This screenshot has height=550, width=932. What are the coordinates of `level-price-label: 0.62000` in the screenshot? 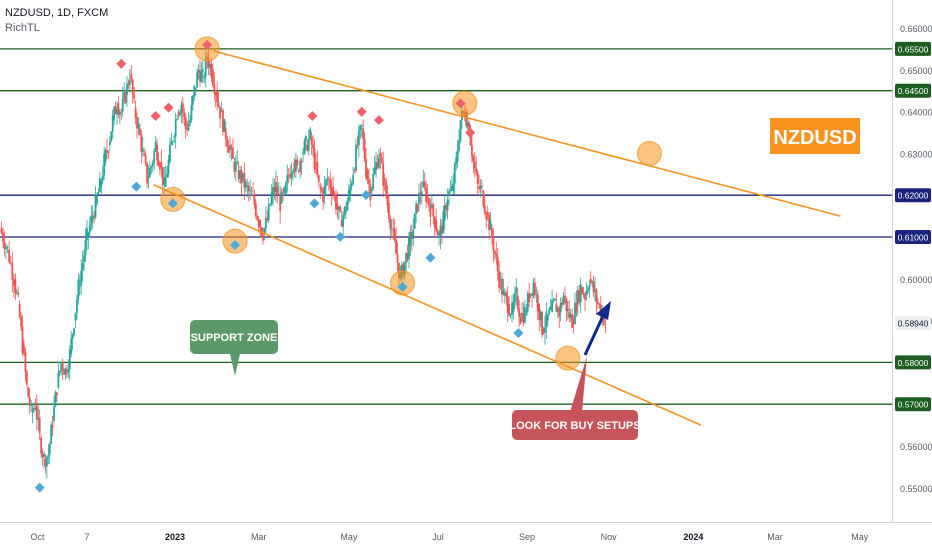 It's located at (913, 196).